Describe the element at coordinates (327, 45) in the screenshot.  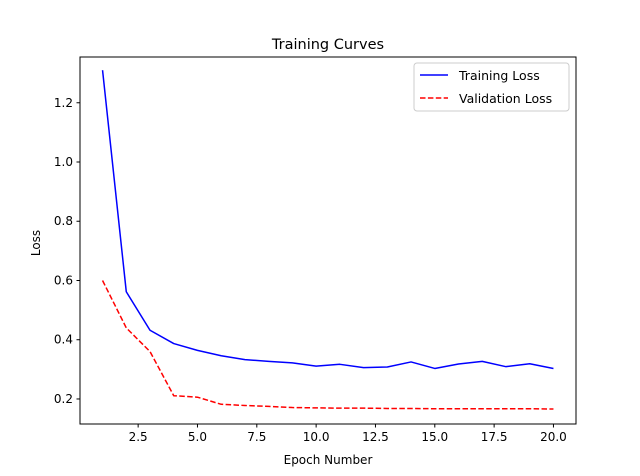
I see `chart-title: Training Curves` at that location.